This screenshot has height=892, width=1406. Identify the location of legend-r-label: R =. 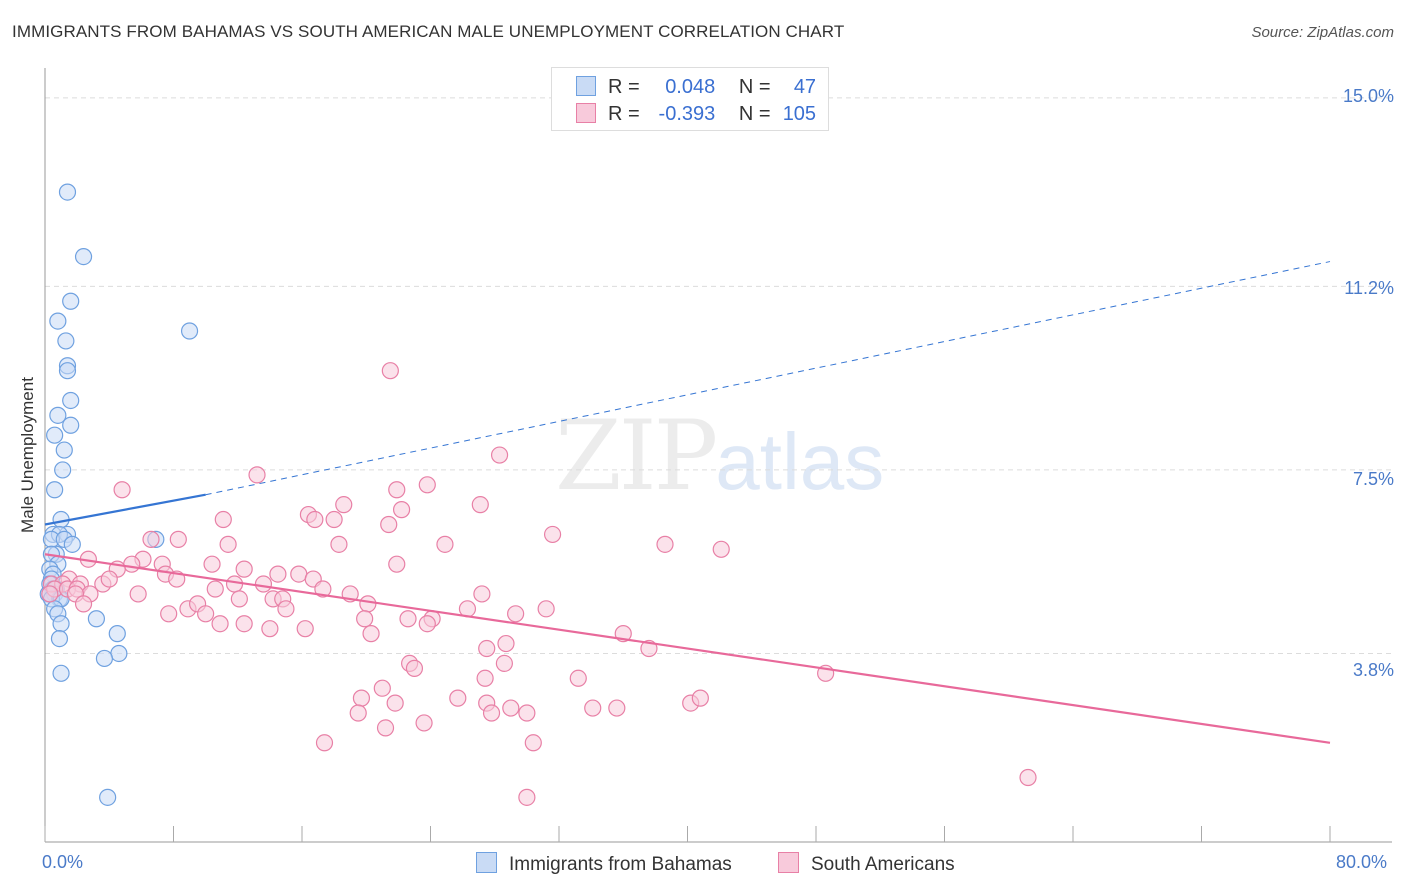
(624, 87).